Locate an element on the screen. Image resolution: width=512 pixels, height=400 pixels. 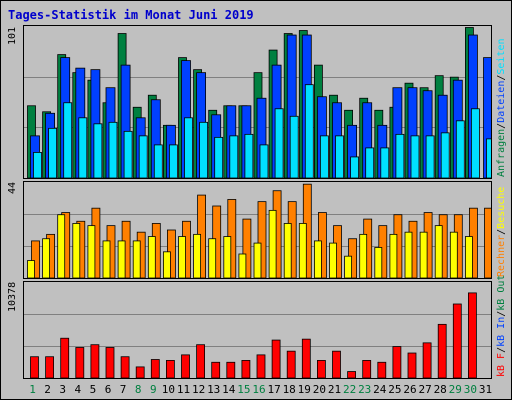
ymax-label-visits: 44 is located at coordinates (12, 188).